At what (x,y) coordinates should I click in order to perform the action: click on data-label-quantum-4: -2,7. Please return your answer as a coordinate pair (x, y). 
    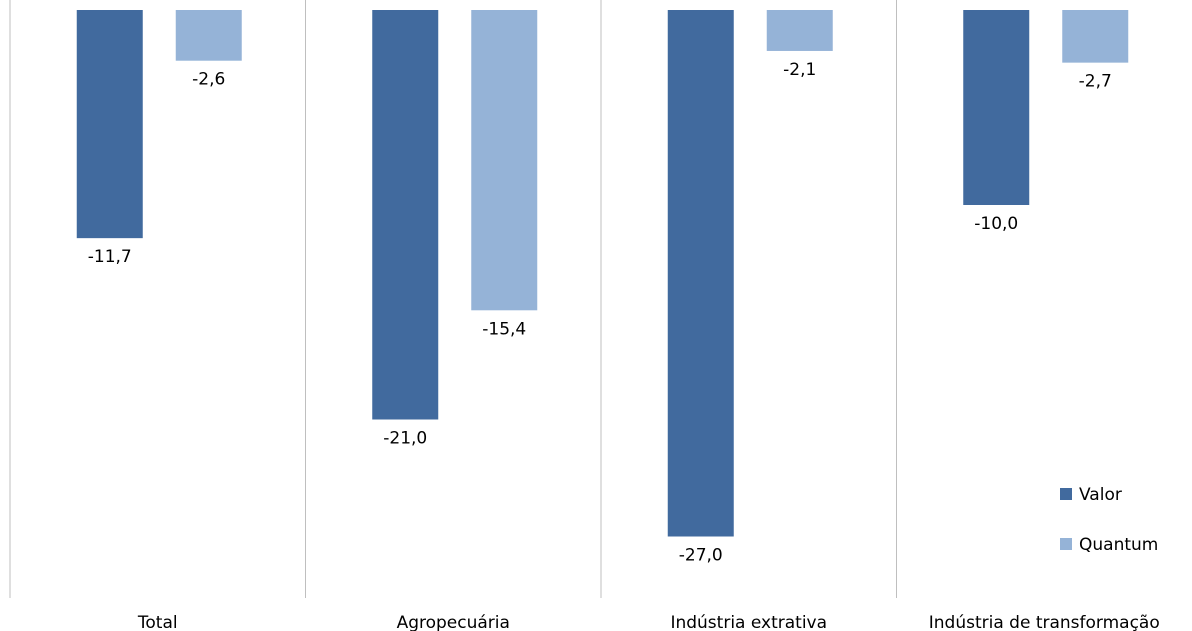
    Looking at the image, I should click on (1095, 82).